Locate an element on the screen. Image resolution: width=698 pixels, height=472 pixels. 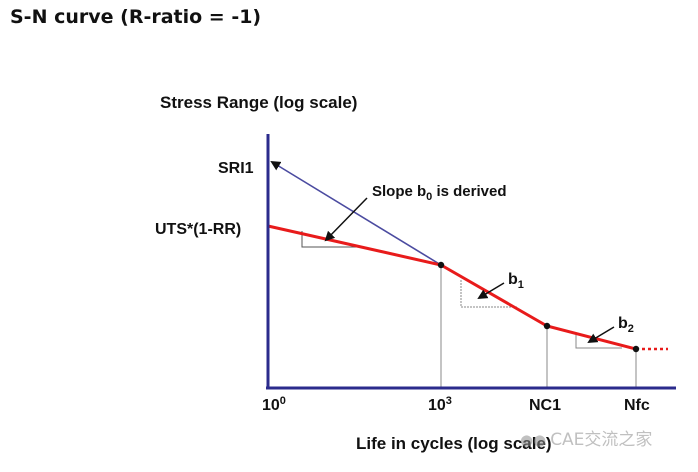
watermark-text: CAE交流之家 is located at coordinates (601, 440).